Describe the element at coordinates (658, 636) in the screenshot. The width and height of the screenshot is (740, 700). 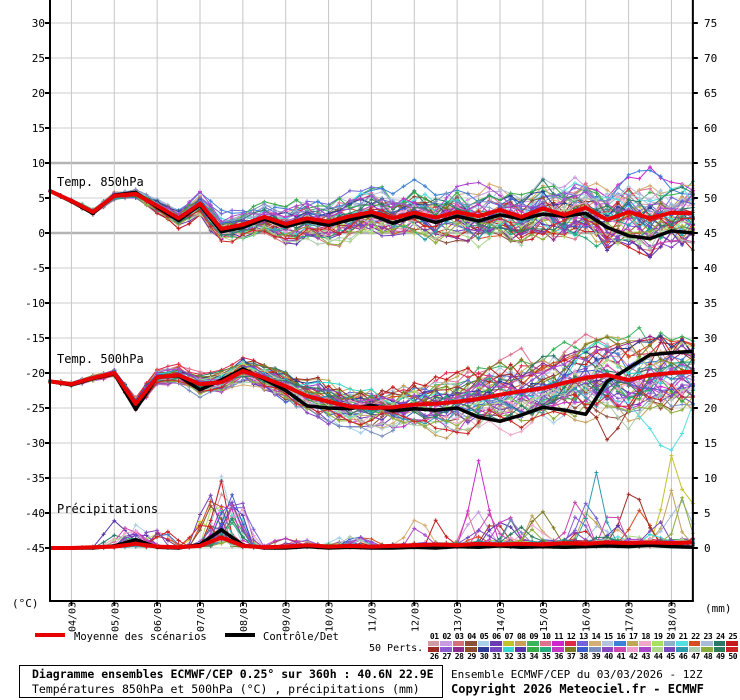
I see `pert-number: 19` at that location.